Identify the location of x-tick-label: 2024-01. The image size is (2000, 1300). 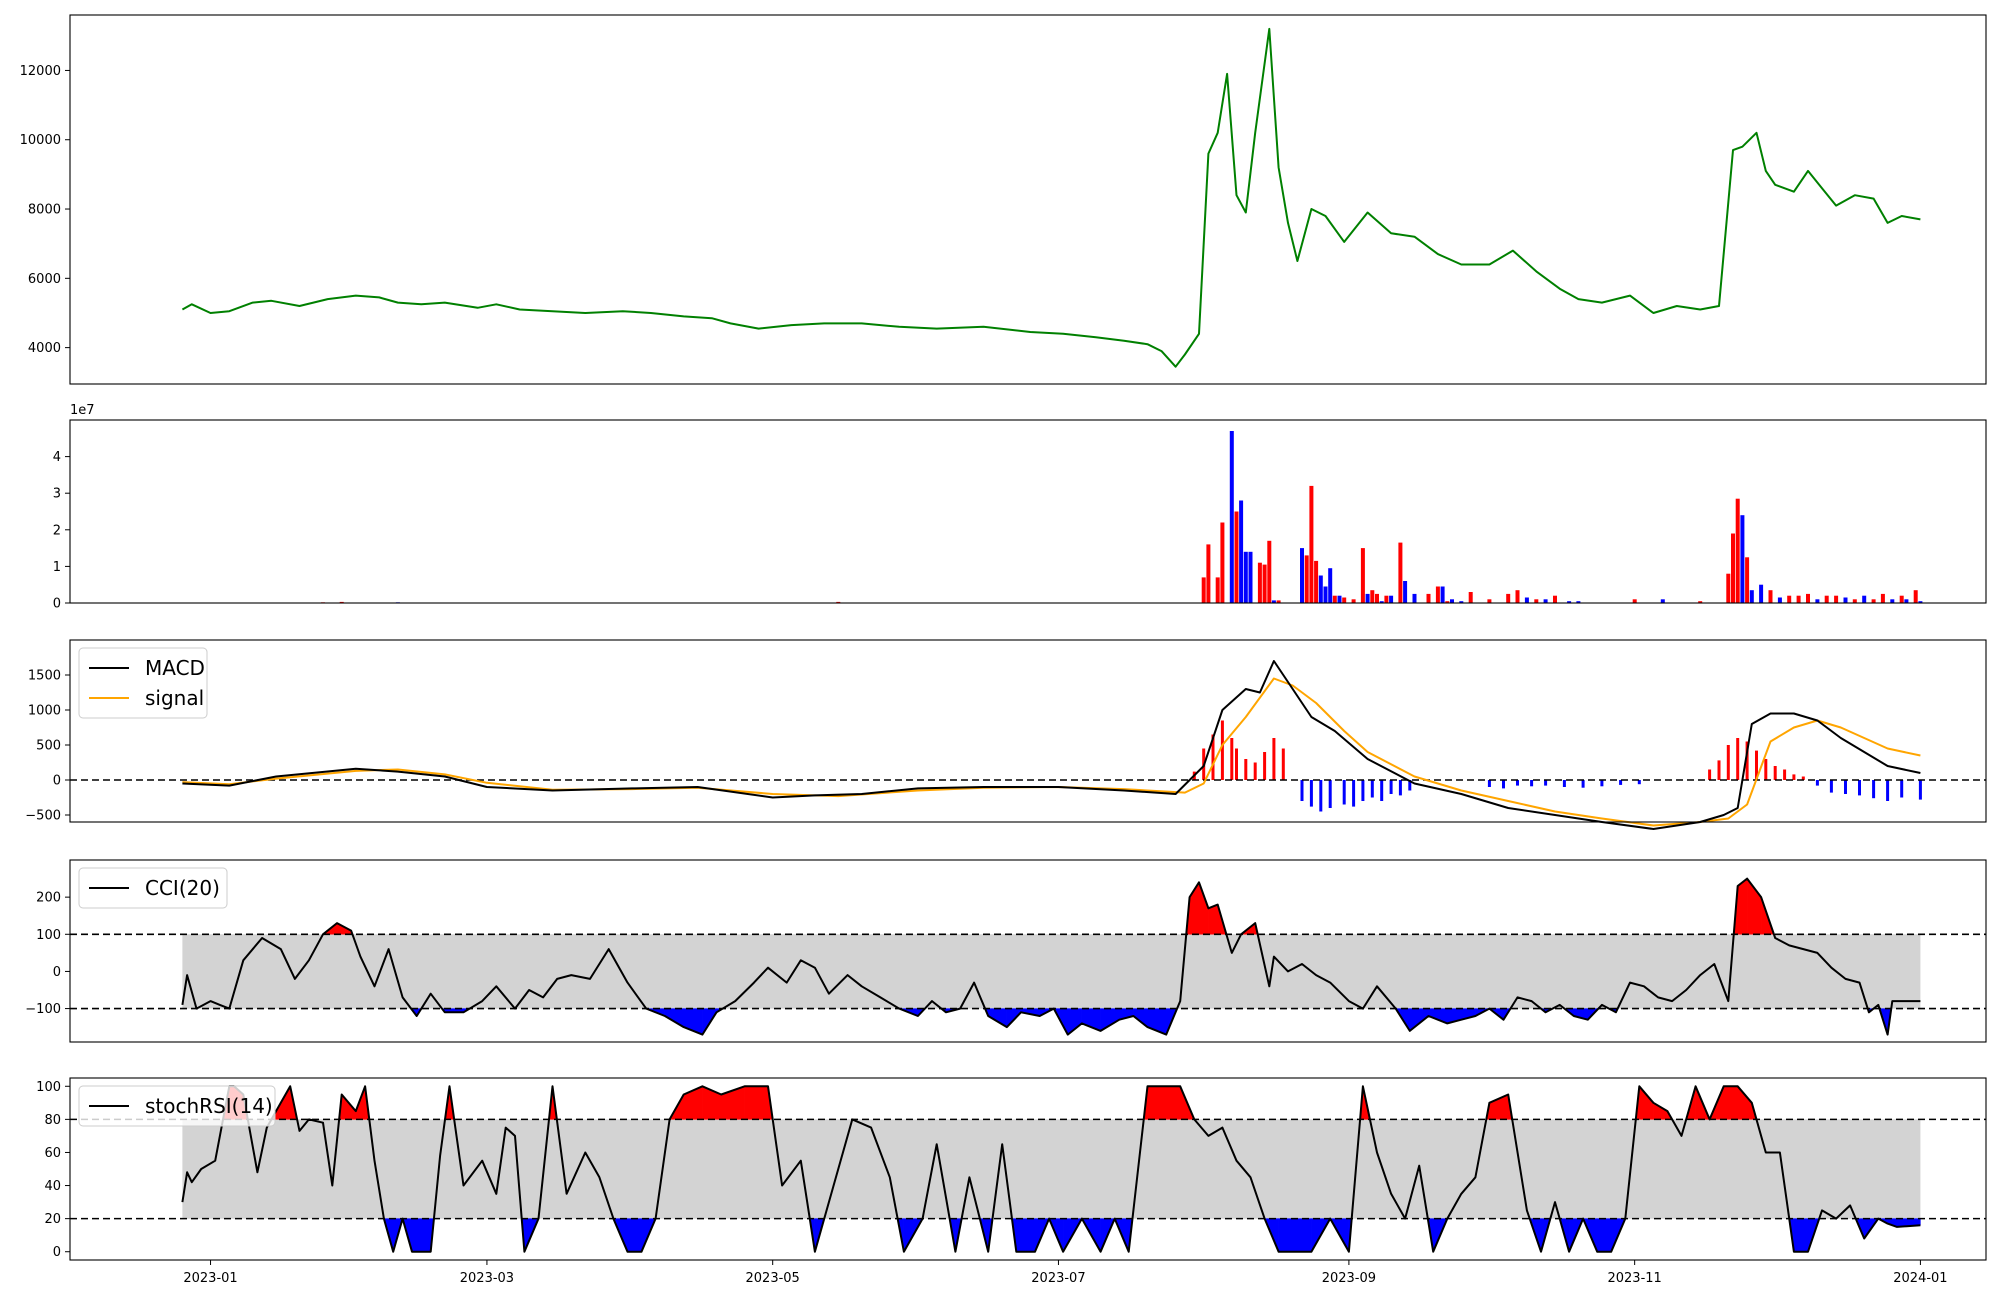
(1920, 1278).